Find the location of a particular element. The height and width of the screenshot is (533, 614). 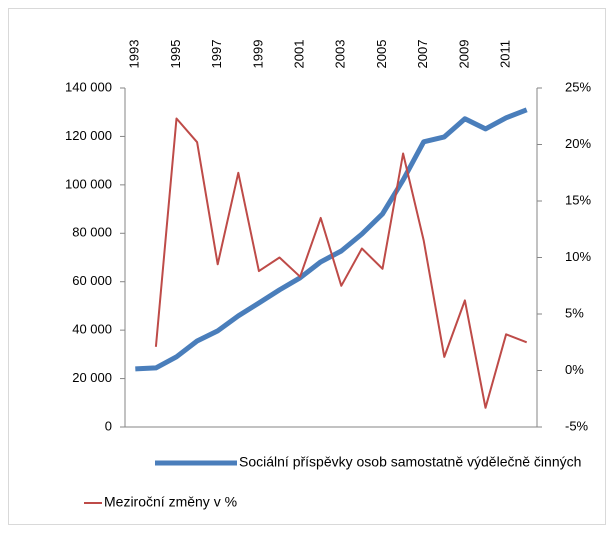

y-tick-label: 120 000 is located at coordinates (88, 135).